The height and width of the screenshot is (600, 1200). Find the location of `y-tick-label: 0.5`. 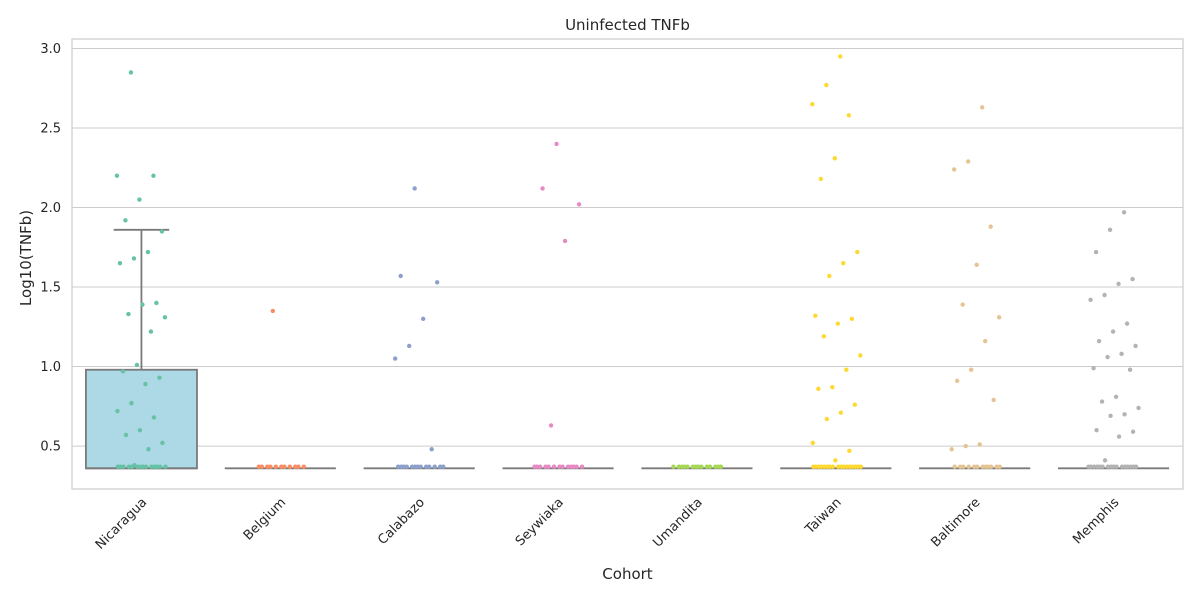

y-tick-label: 0.5 is located at coordinates (50, 447).